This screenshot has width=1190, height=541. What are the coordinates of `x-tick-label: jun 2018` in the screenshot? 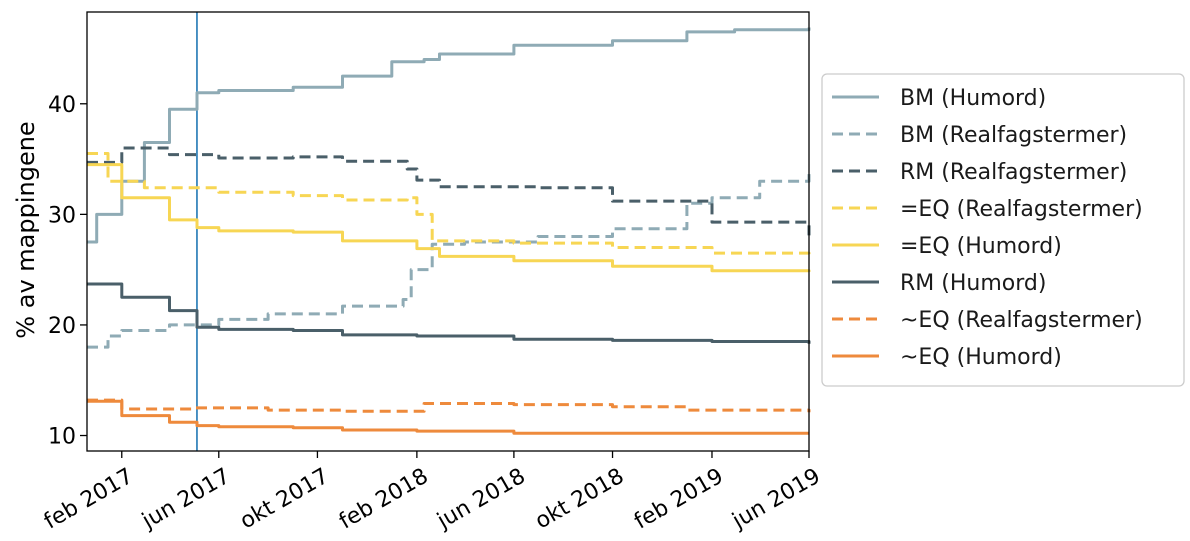 It's located at (480, 499).